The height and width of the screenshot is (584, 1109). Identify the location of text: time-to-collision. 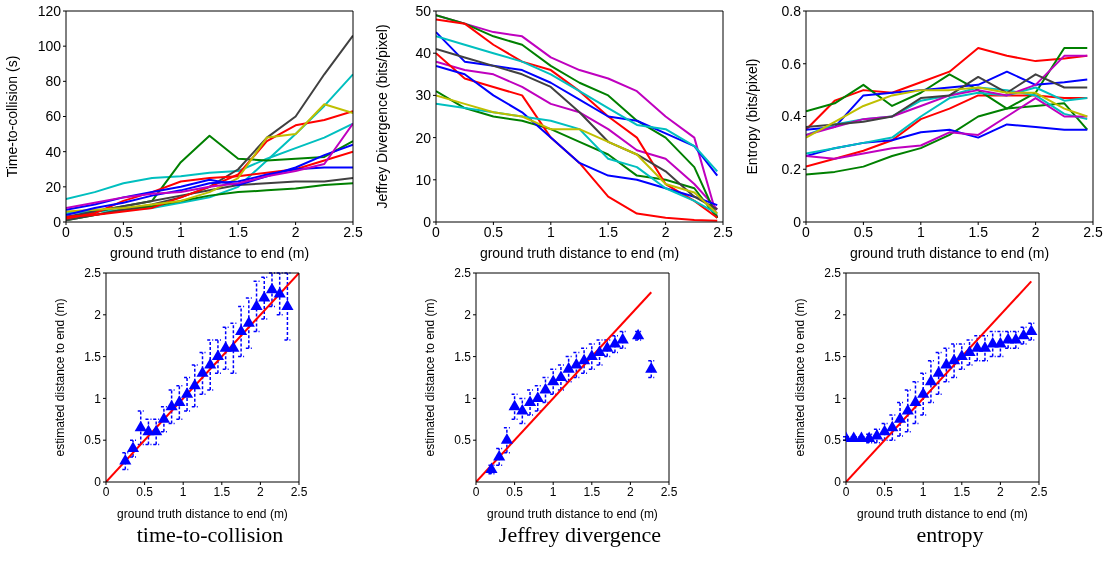
(210, 535).